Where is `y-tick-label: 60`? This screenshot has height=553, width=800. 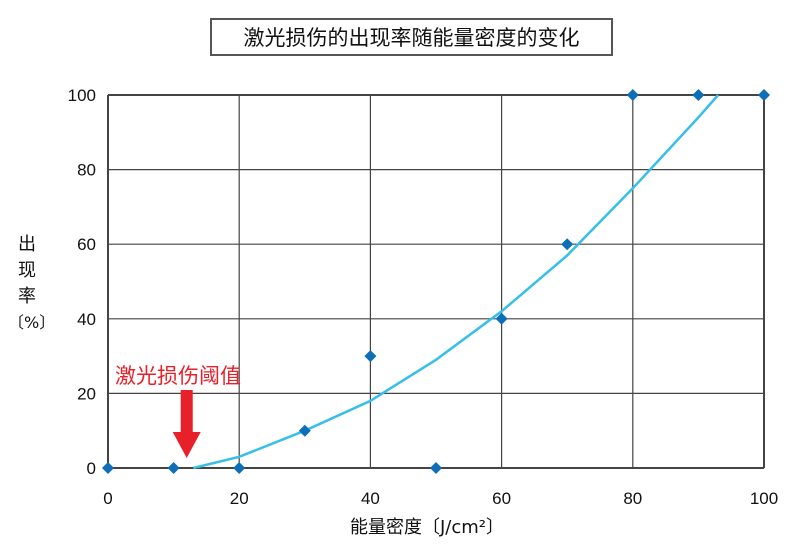
y-tick-label: 60 is located at coordinates (86, 244).